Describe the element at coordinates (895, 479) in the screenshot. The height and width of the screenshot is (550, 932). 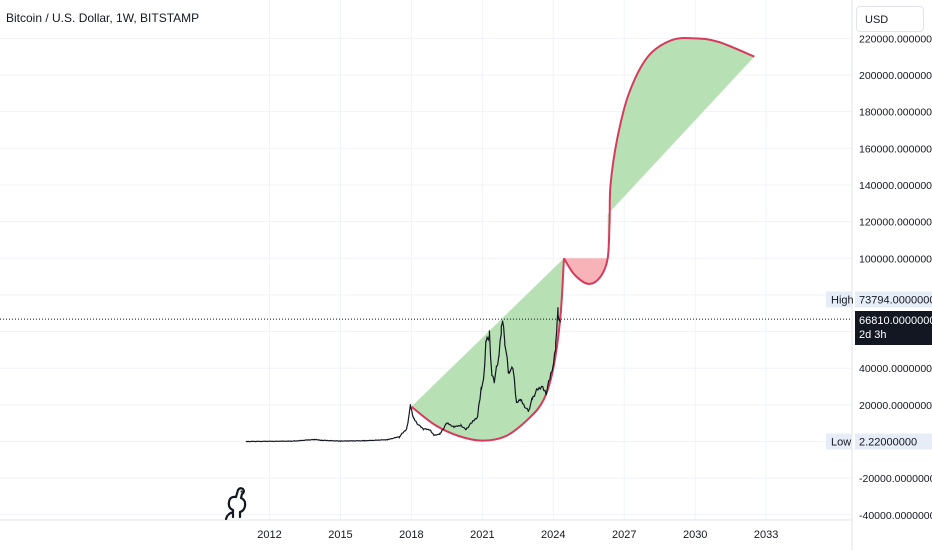
I see `y-tick-label: -20000.00000000` at that location.